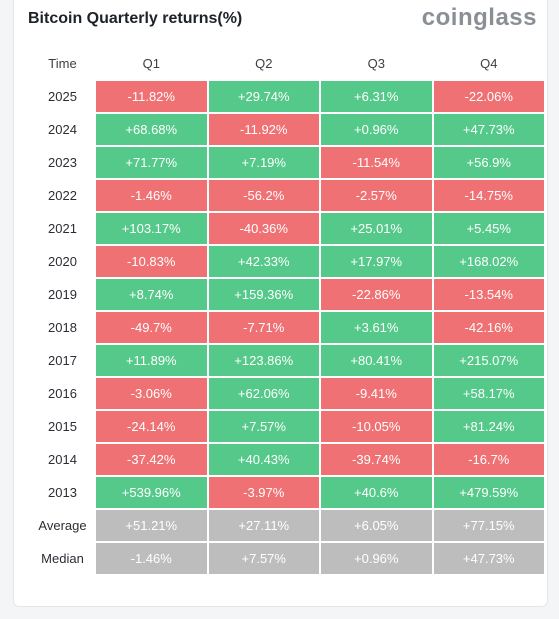  What do you see at coordinates (263, 459) in the screenshot?
I see `return-cell: +40.43%` at bounding box center [263, 459].